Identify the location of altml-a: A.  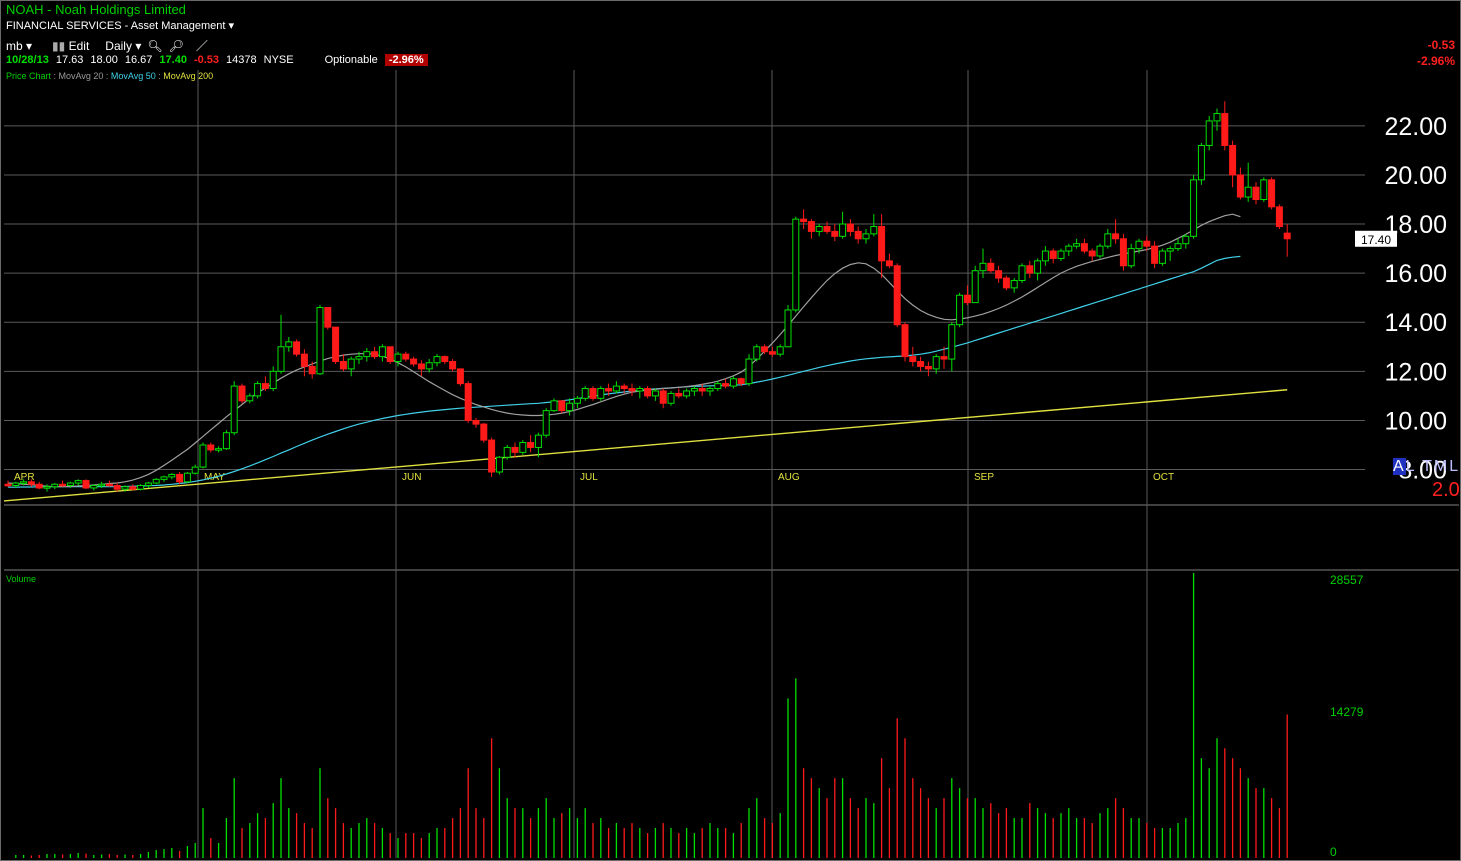
(1399, 466).